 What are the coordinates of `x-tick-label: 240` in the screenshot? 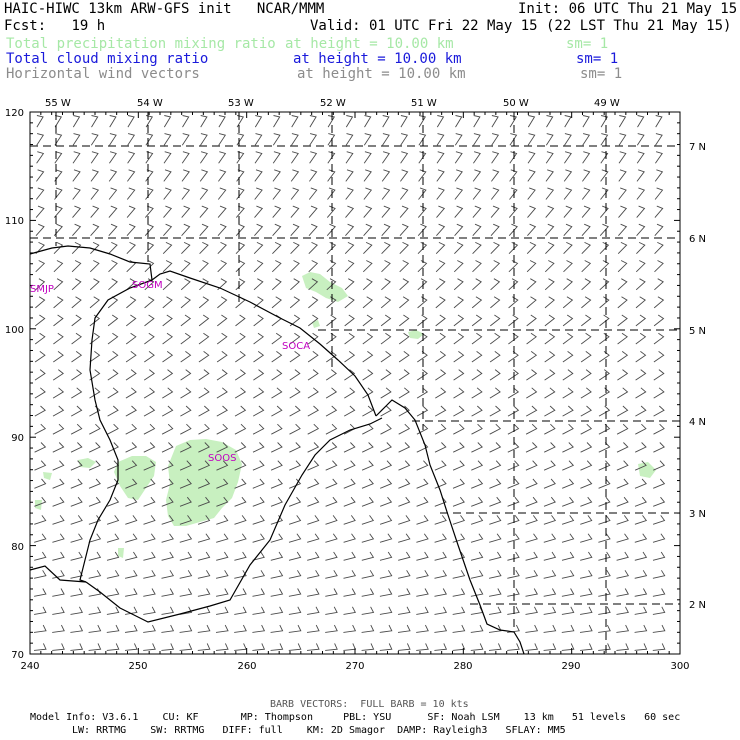 It's located at (29, 666).